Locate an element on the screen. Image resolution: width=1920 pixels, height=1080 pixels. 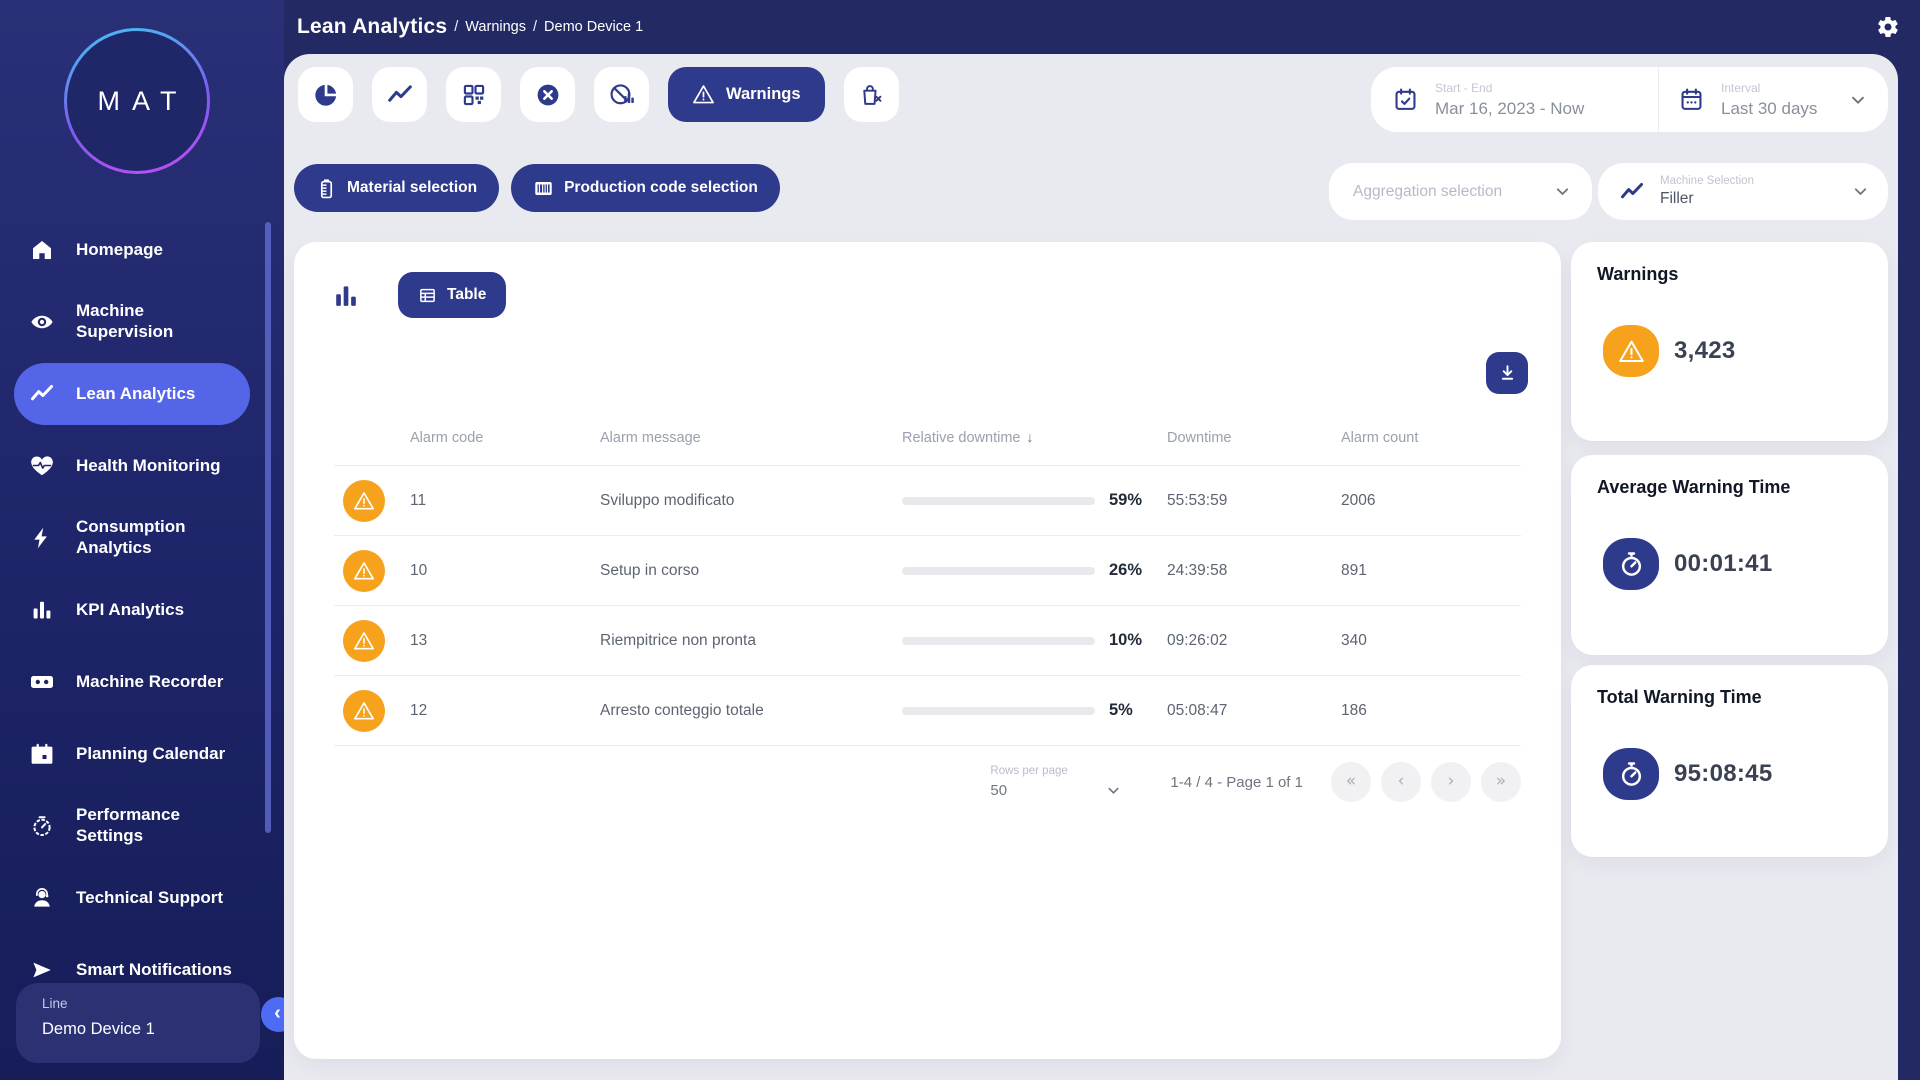
sidebar-collapse-button: ‹ is located at coordinates (272, 1014).